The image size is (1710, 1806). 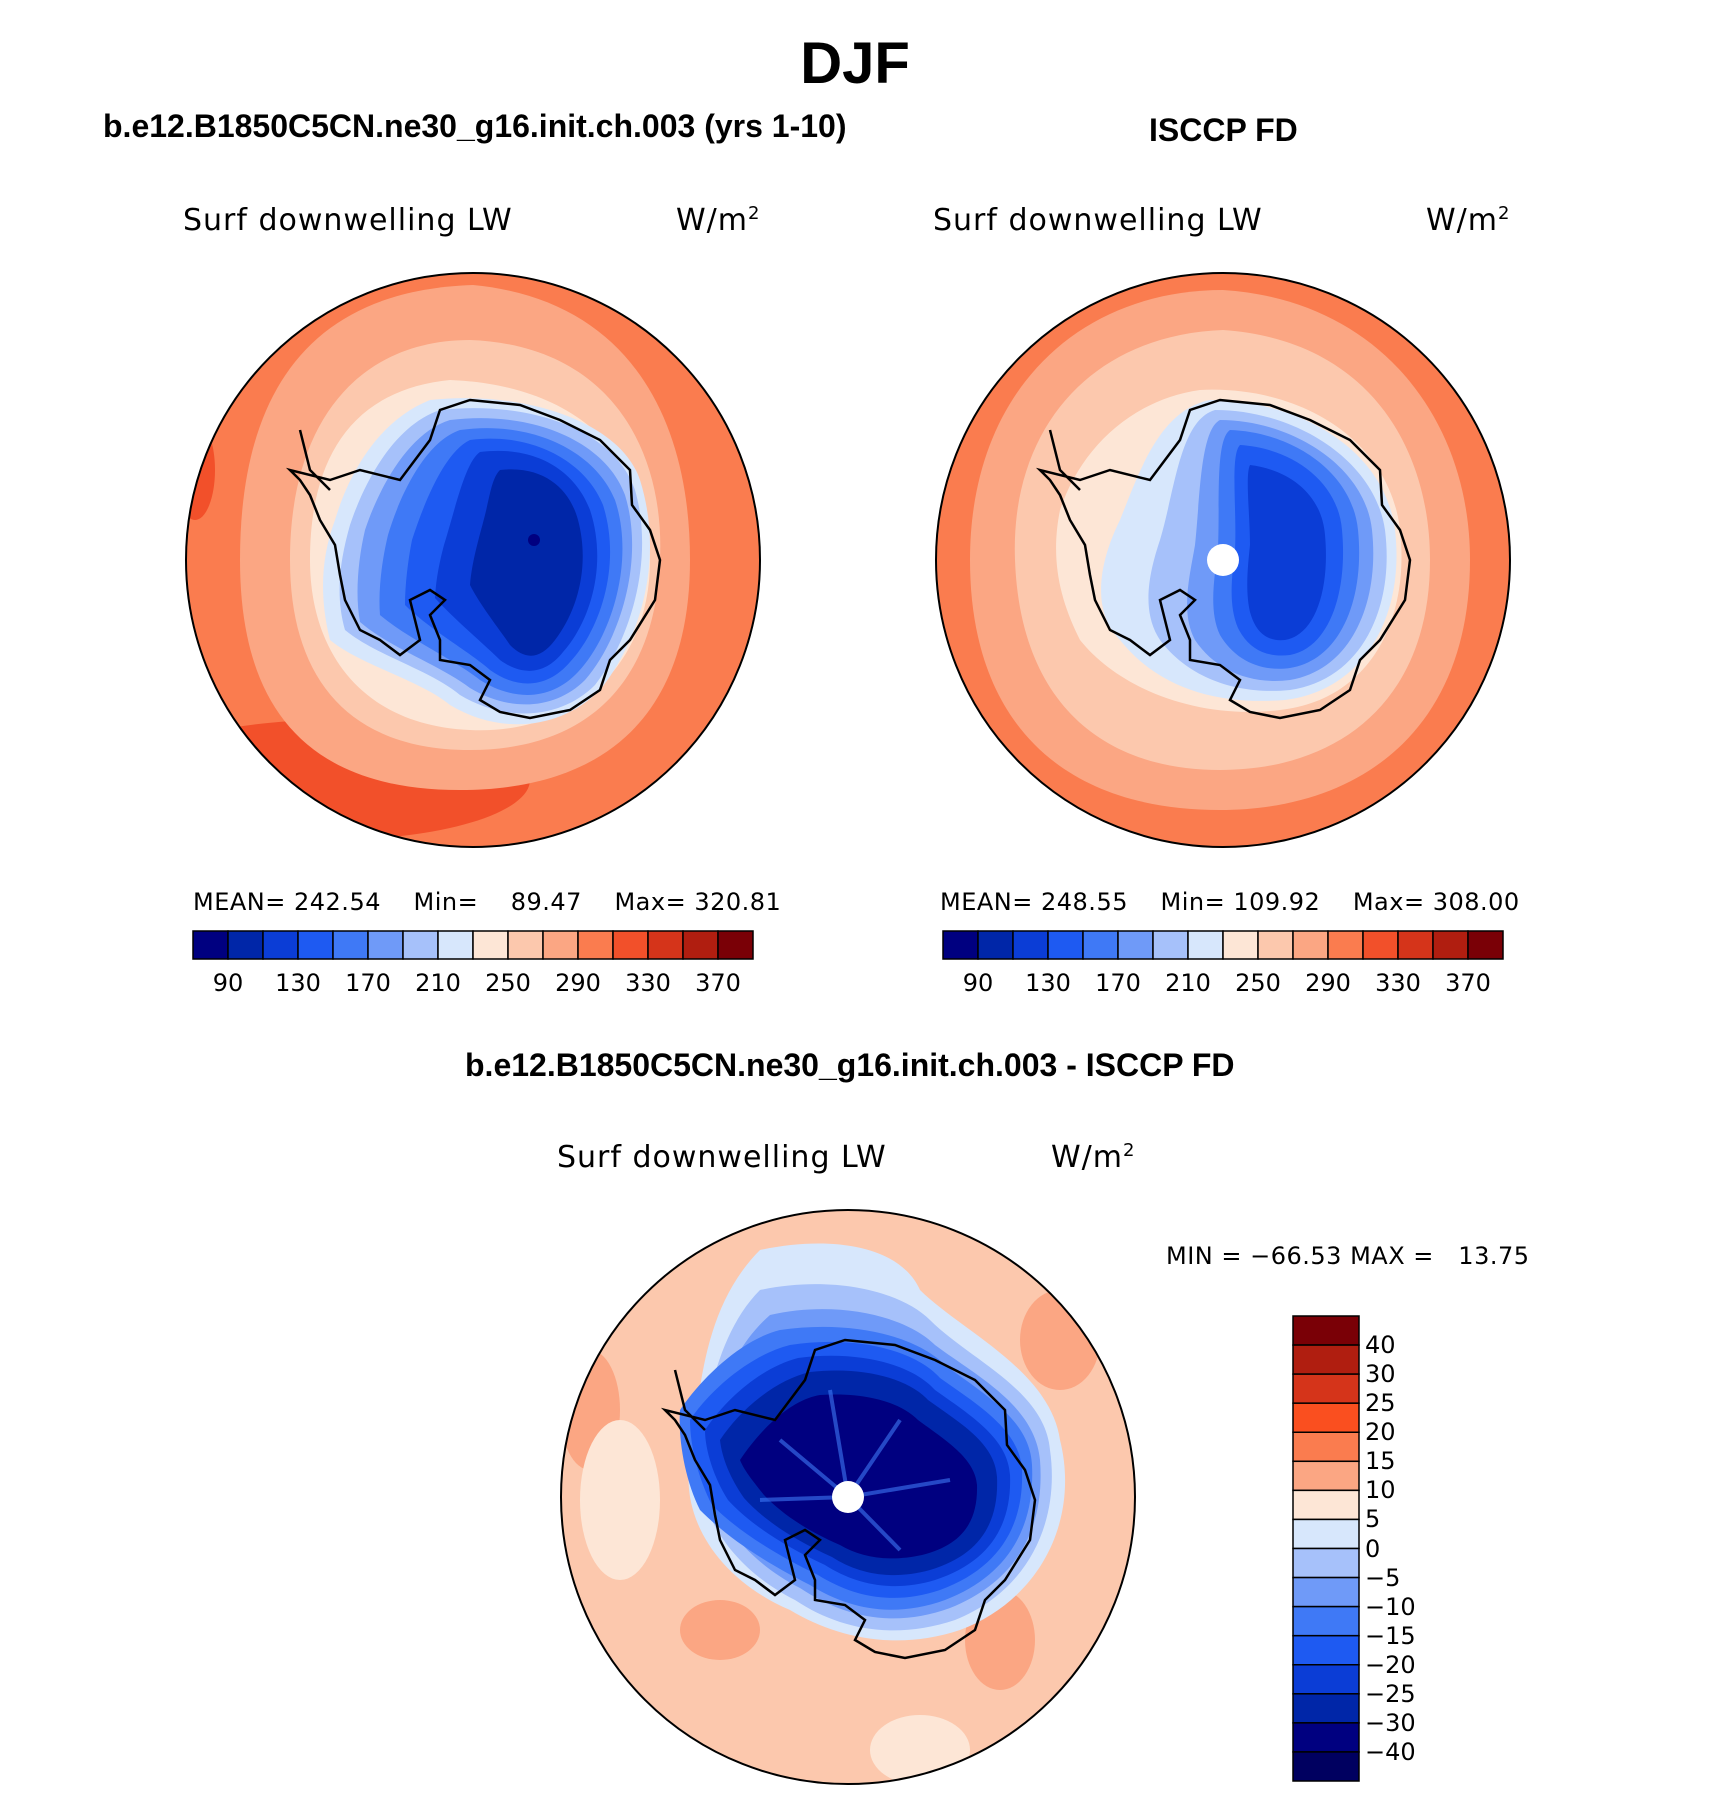 I want to click on panel1-variable-label: Surf downwelling LW, so click(x=348, y=220).